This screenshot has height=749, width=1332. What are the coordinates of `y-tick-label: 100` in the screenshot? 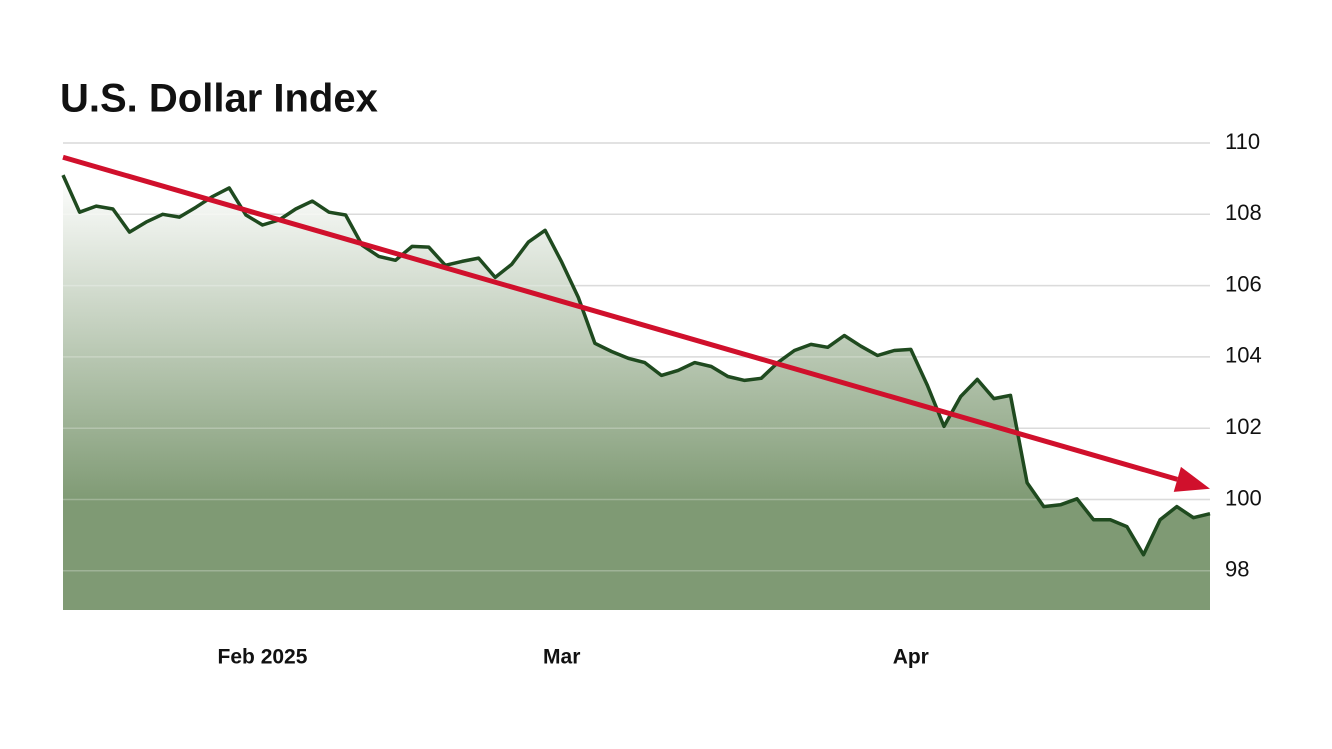 It's located at (1243, 497).